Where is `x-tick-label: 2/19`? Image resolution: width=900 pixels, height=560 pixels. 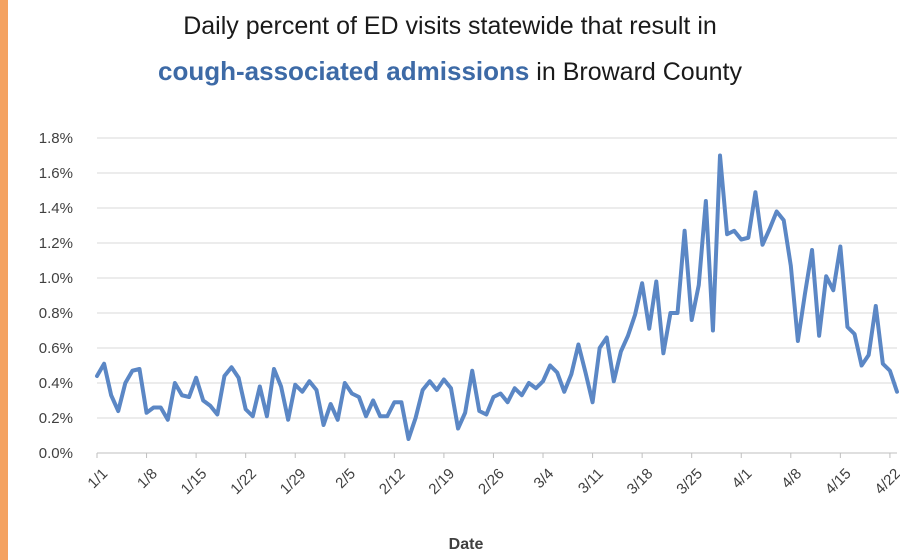 x-tick-label: 2/19 is located at coordinates (441, 481).